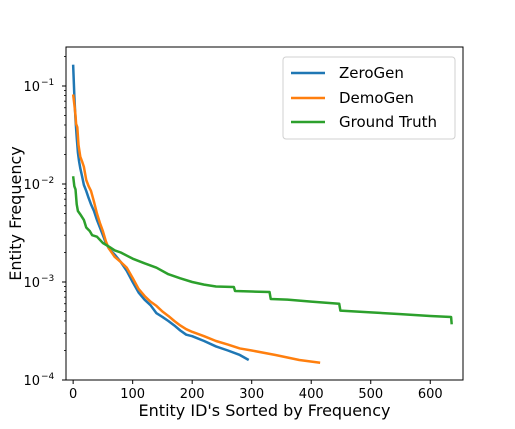 The width and height of the screenshot is (515, 429). I want to click on x-tick-label: 600, so click(430, 394).